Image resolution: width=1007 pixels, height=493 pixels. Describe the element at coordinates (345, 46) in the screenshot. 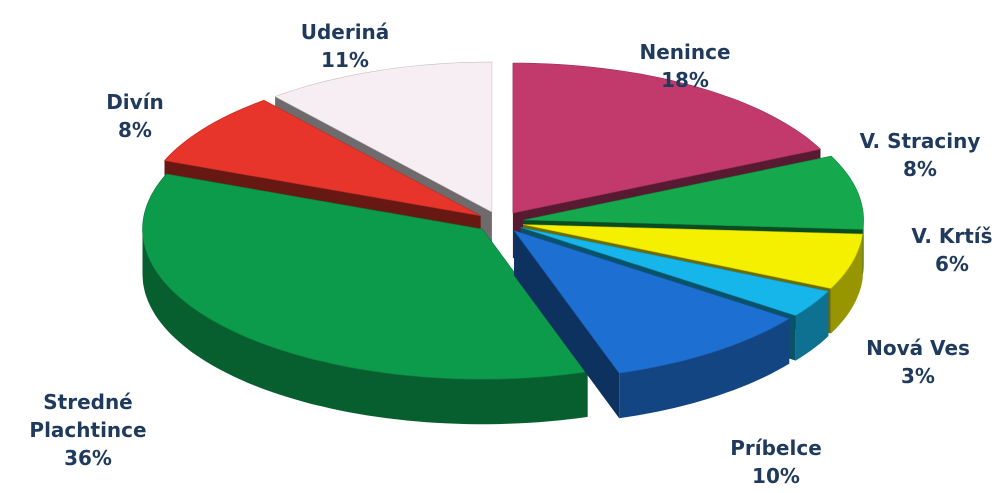

I see `slice-label: Uderiná 11%` at that location.